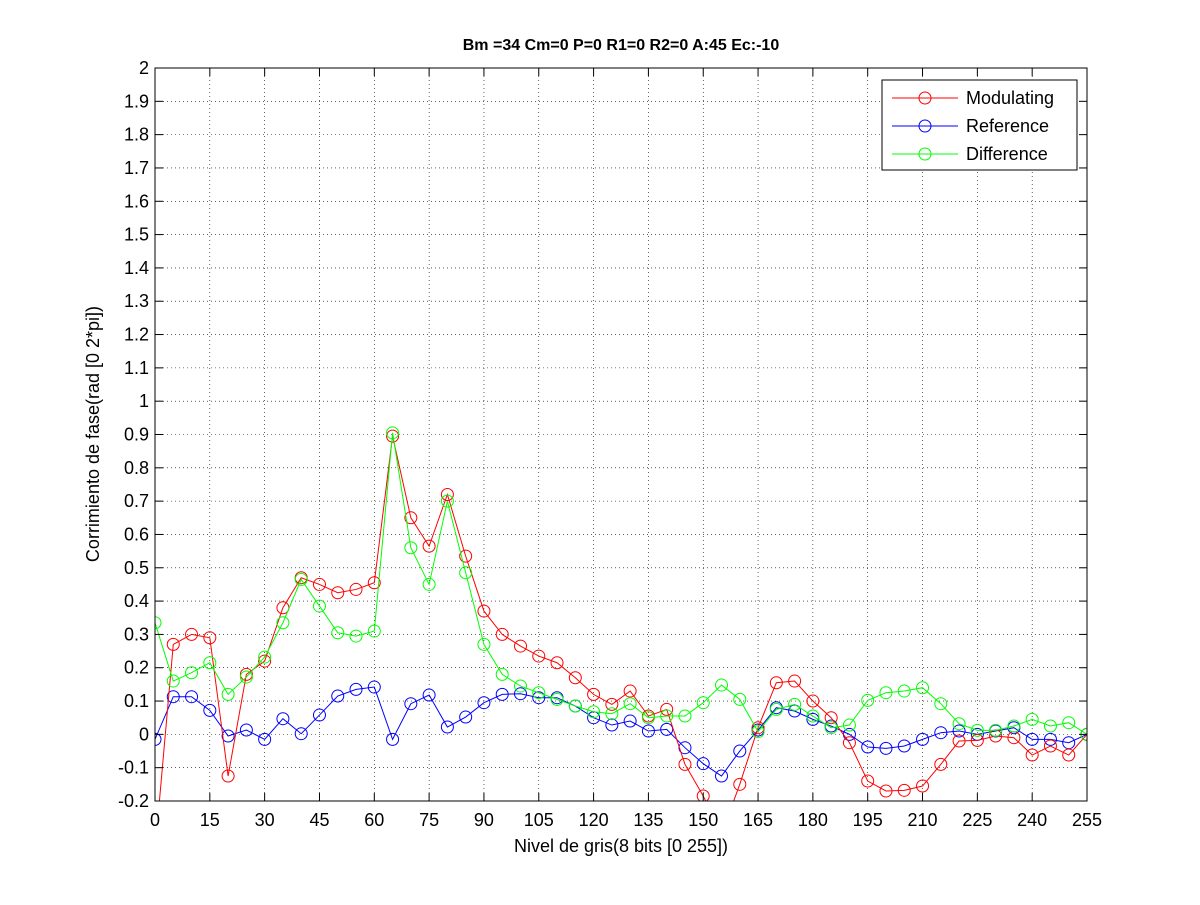 Image resolution: width=1200 pixels, height=905 pixels. What do you see at coordinates (136, 668) in the screenshot?
I see `y-tick-label: 0.2` at bounding box center [136, 668].